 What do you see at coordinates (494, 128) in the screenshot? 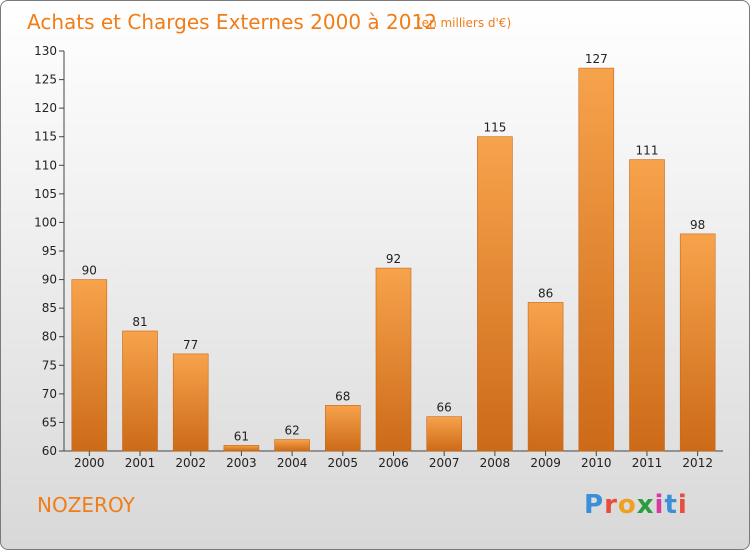
I see `bar-value-label: 115` at bounding box center [494, 128].